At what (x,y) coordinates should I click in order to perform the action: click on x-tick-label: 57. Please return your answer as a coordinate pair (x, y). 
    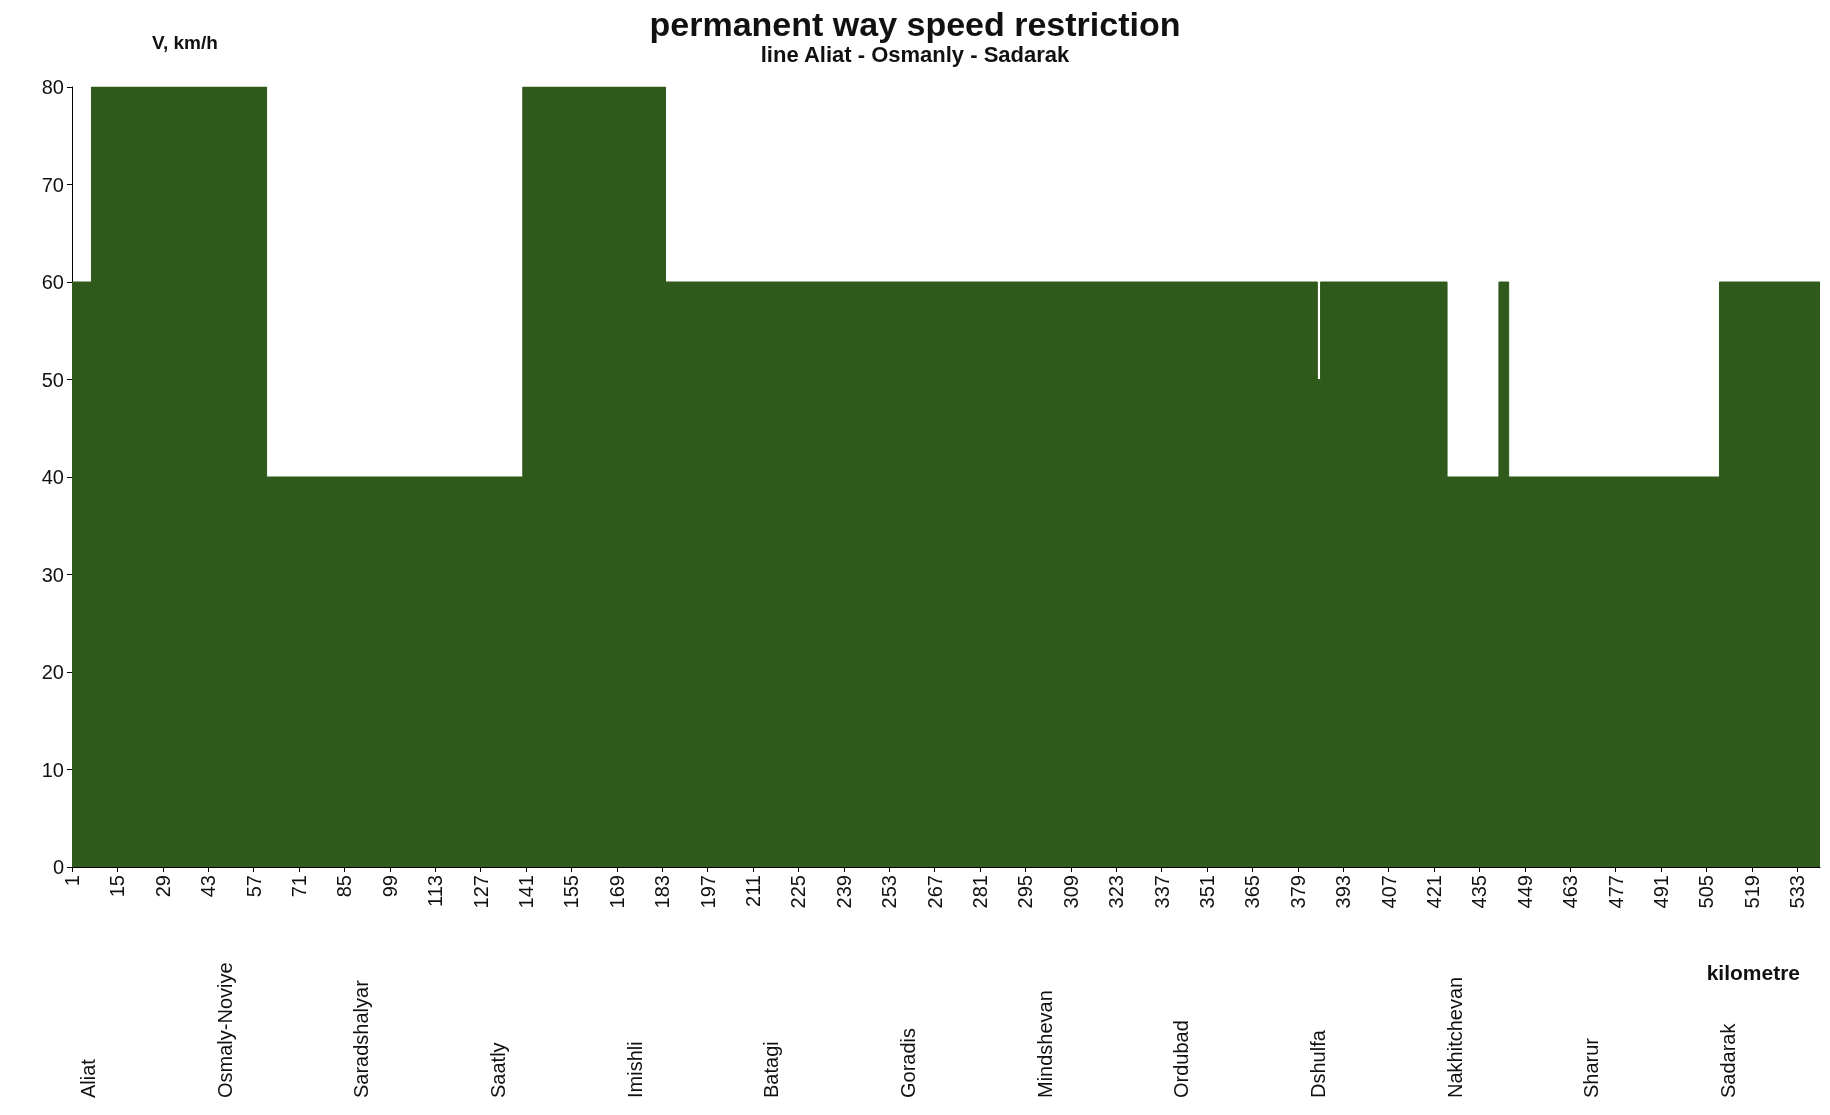
    Looking at the image, I should click on (253, 886).